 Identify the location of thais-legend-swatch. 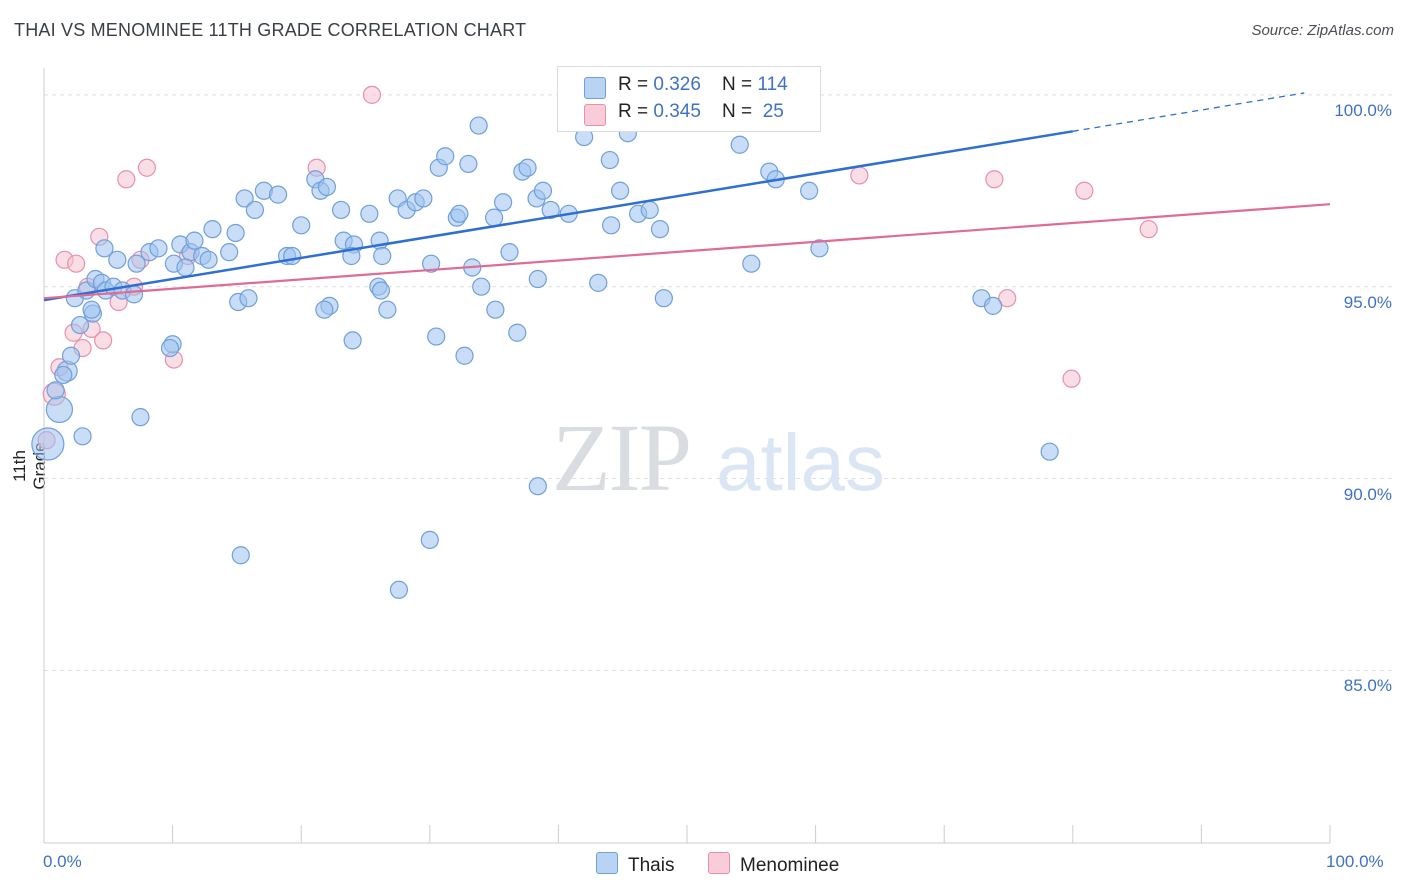
(607, 863).